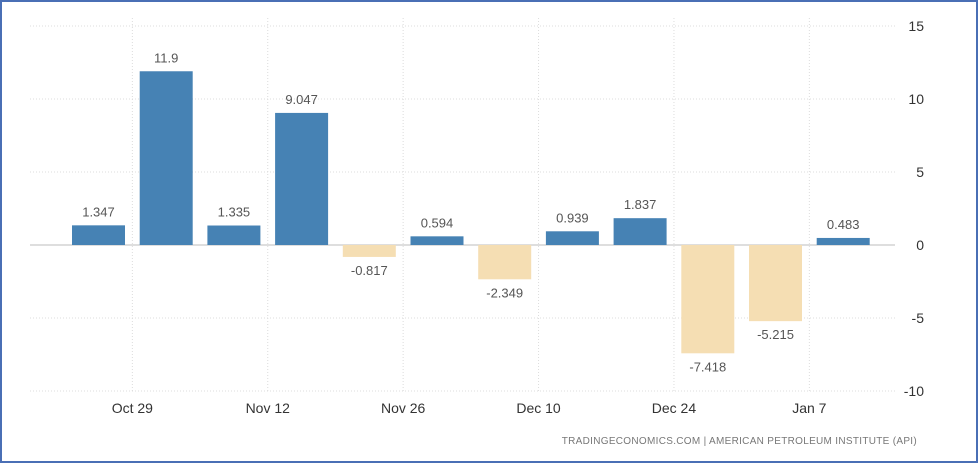  What do you see at coordinates (469, 408) in the screenshot?
I see `x-axis-ticks: Oct 29 Nov 12 Nov 26 Dec 10 Dec 24 Jan 7` at bounding box center [469, 408].